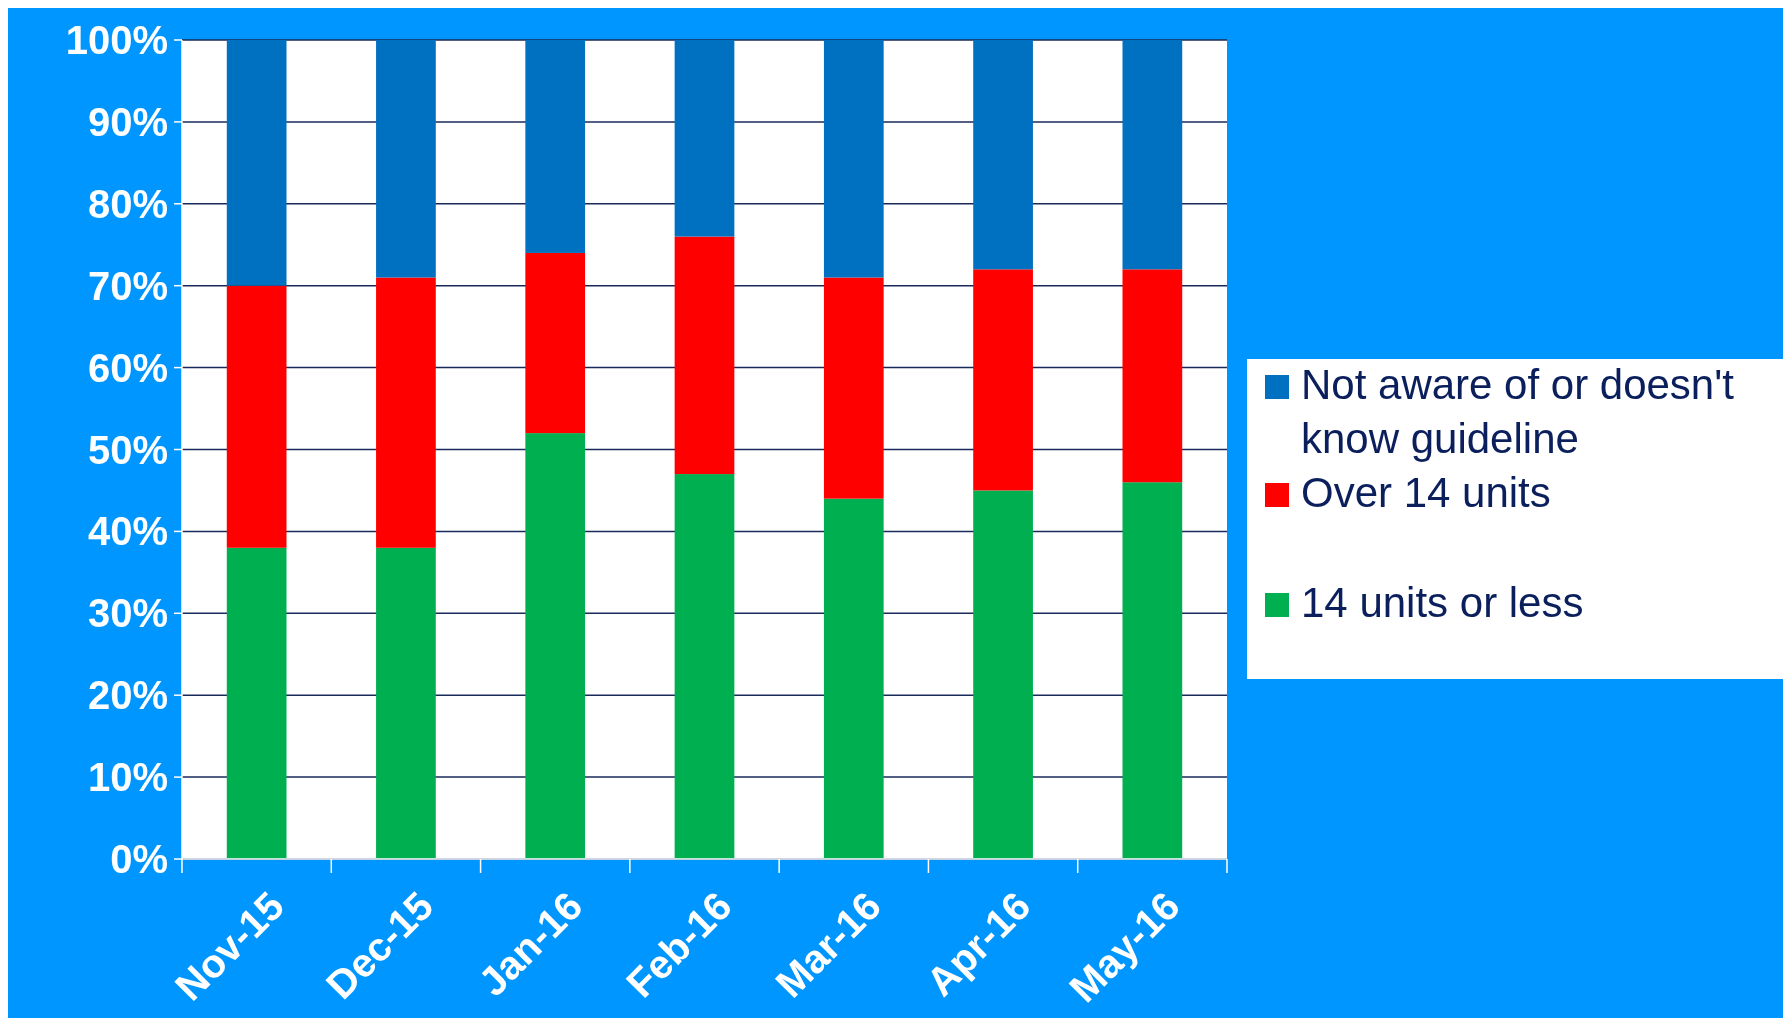  Describe the element at coordinates (116, 40) in the screenshot. I see `y-tick-label: 100%` at that location.